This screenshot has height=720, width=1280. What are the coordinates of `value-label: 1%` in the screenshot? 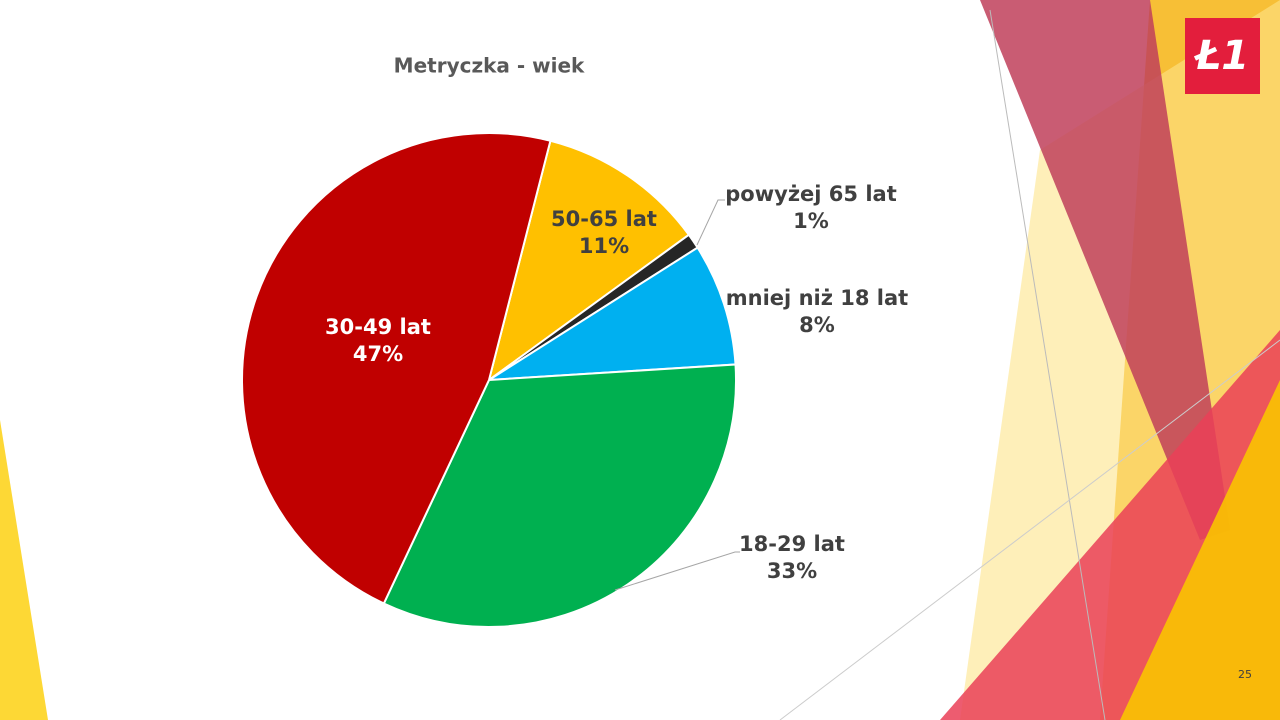 It's located at (811, 221).